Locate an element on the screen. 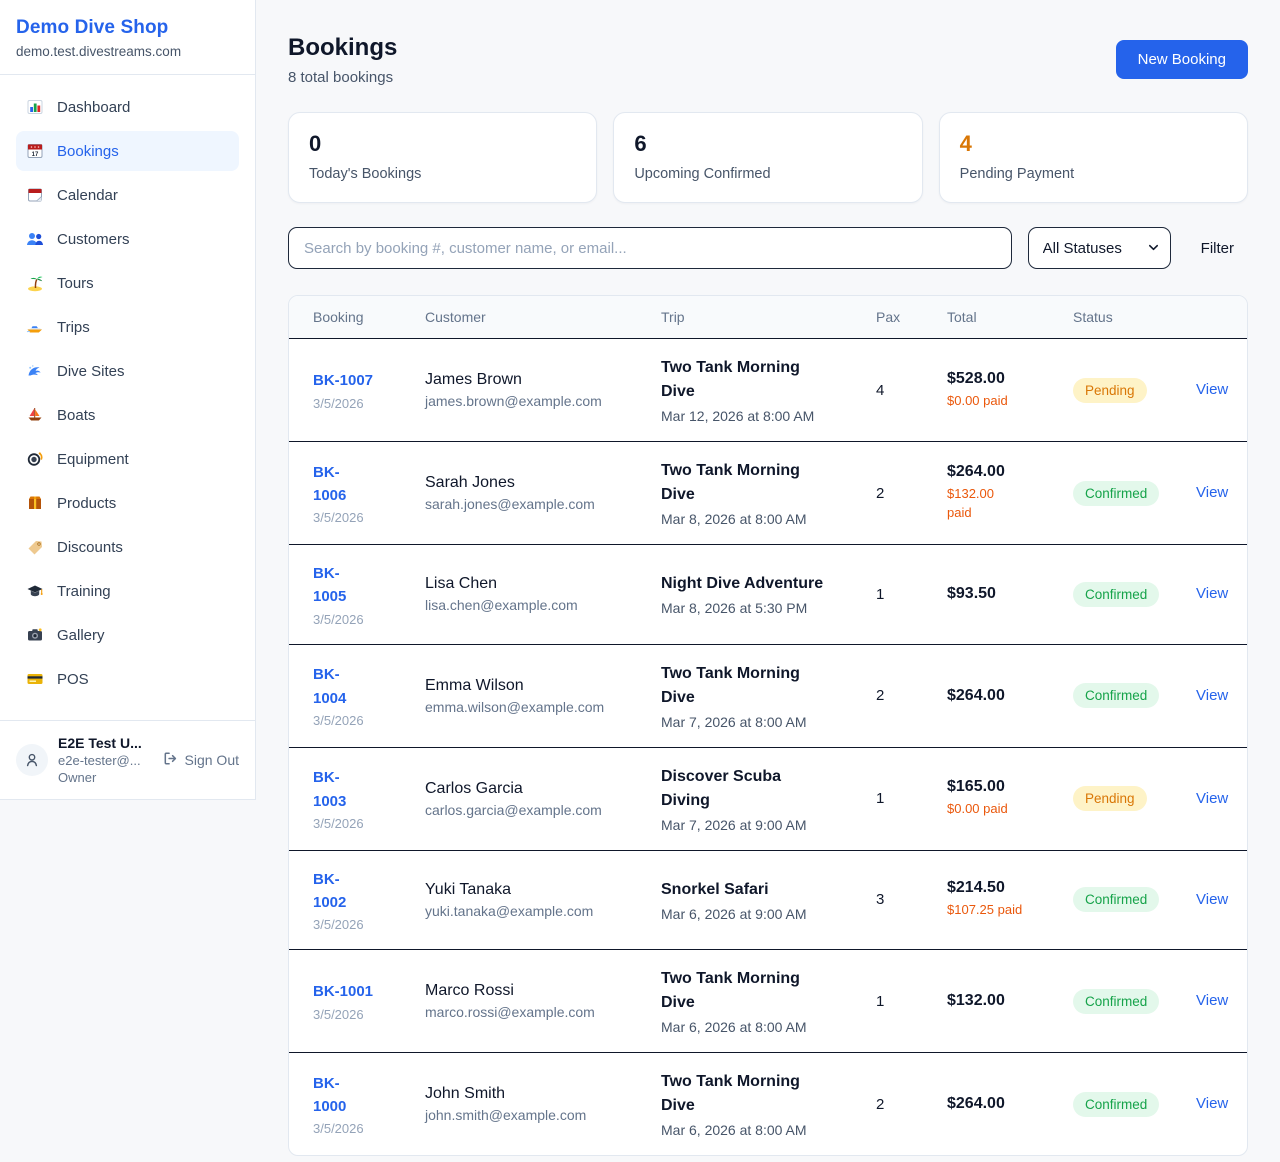 The image size is (1280, 1162). sidebar-item-training: Training is located at coordinates (127, 591).